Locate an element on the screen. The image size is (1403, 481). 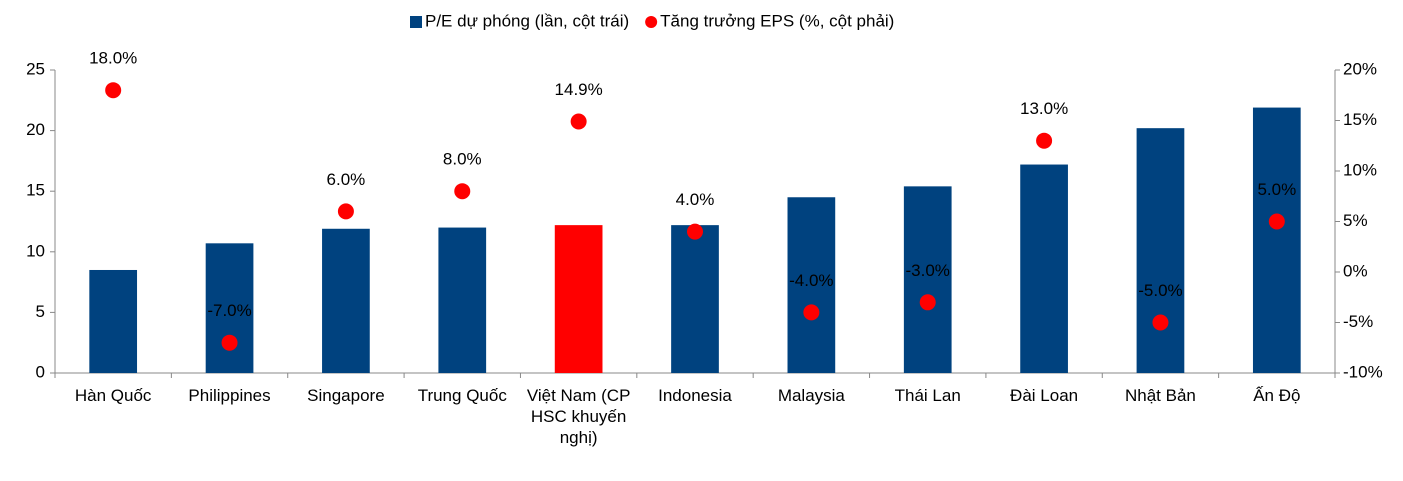
y2-tick-label: -5% is located at coordinates (1358, 321).